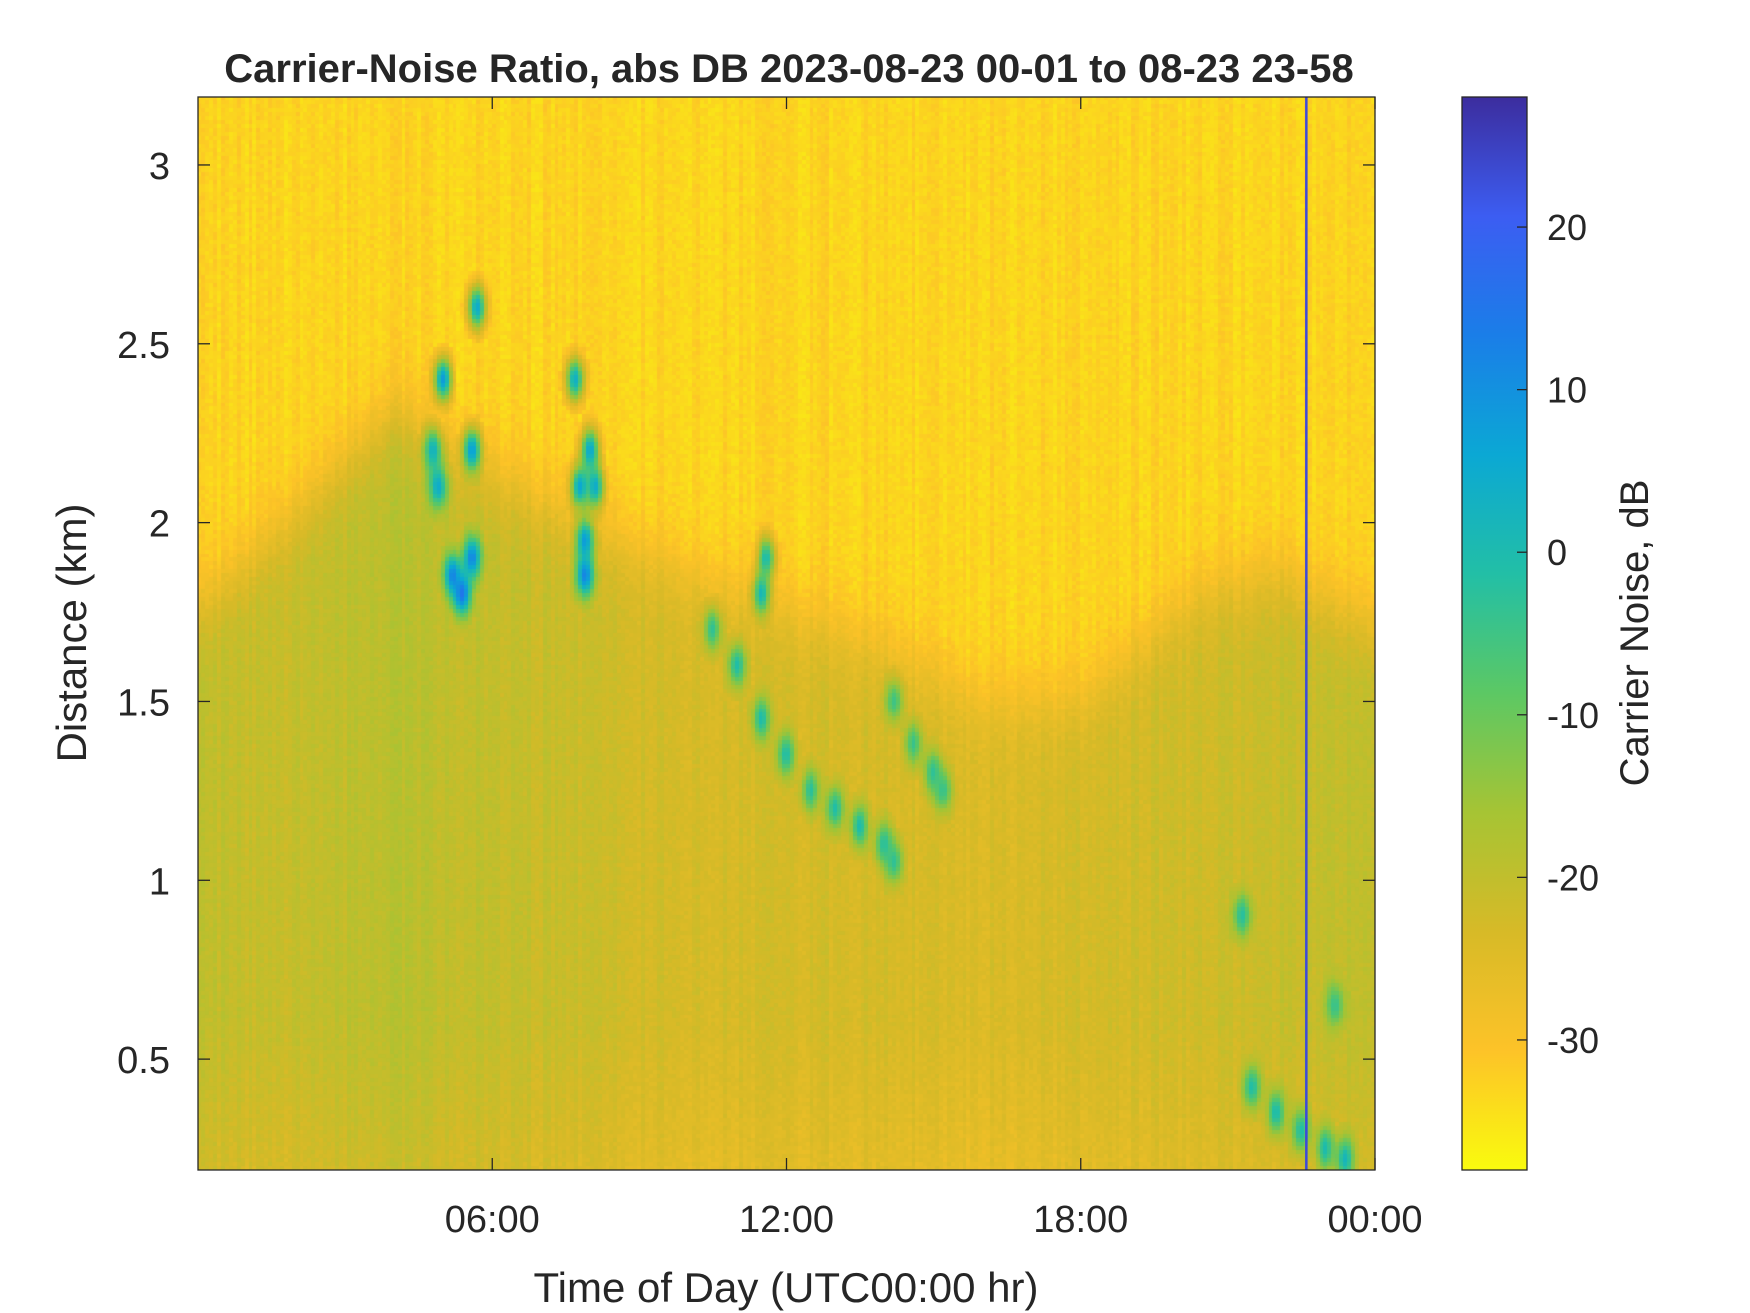 The height and width of the screenshot is (1313, 1750). What do you see at coordinates (1374, 1220) in the screenshot?
I see `x-tick-label: 00:00` at bounding box center [1374, 1220].